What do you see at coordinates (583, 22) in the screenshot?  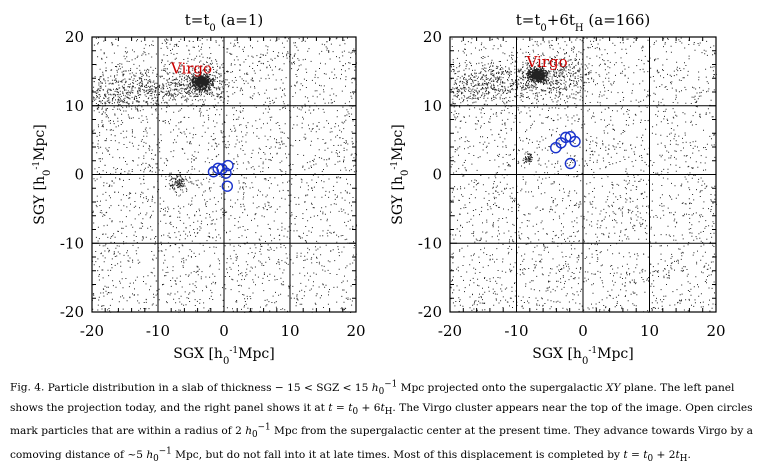 I see `panel-title: t=t0+6tH (a=166)` at bounding box center [583, 22].